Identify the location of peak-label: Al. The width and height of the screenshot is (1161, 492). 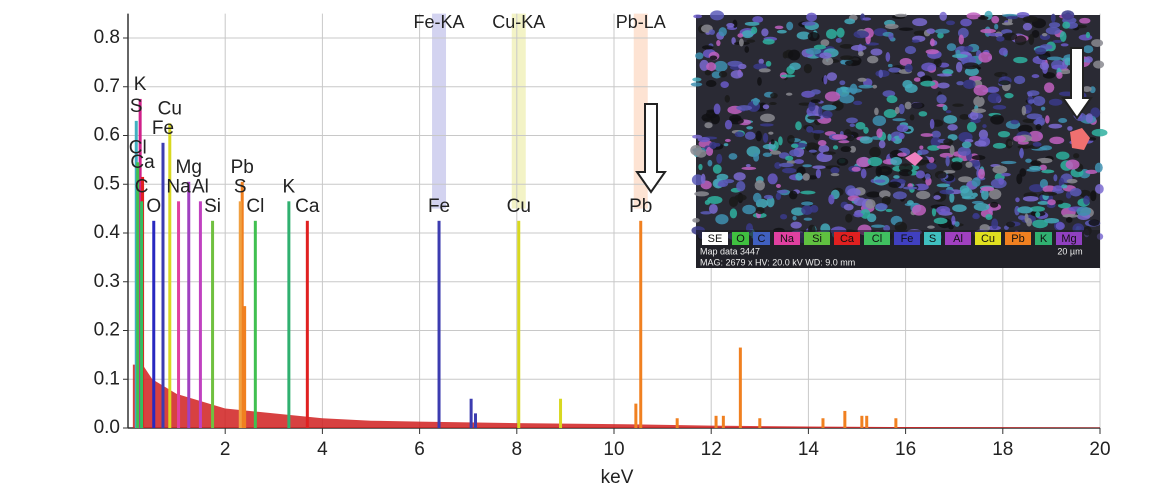
(200, 186).